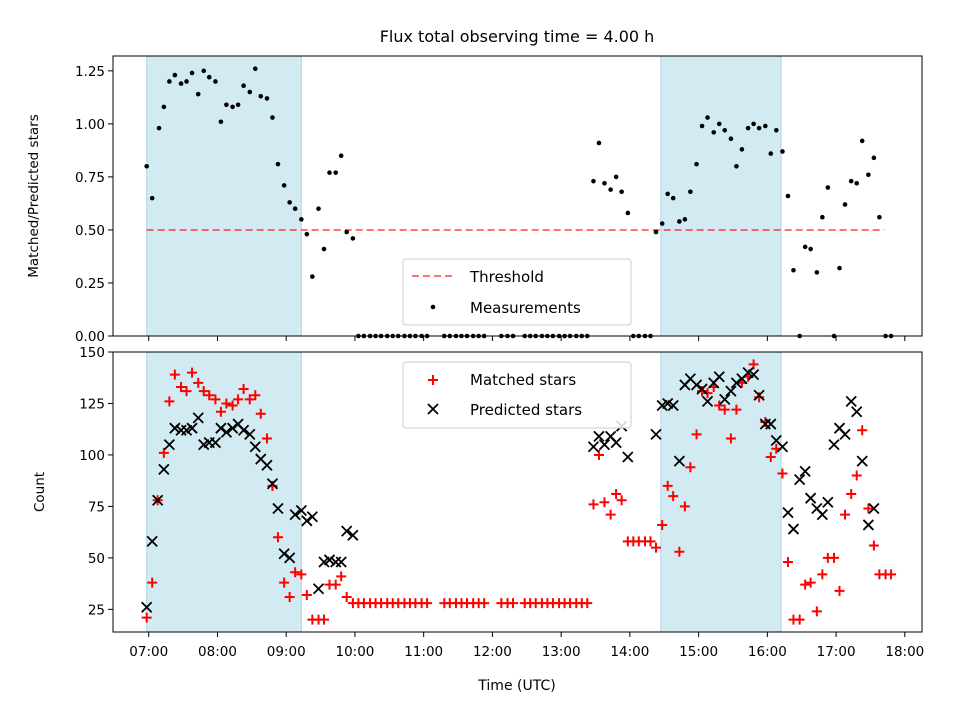  Describe the element at coordinates (517, 292) in the screenshot. I see `top-legend: Threshold Measurements` at that location.